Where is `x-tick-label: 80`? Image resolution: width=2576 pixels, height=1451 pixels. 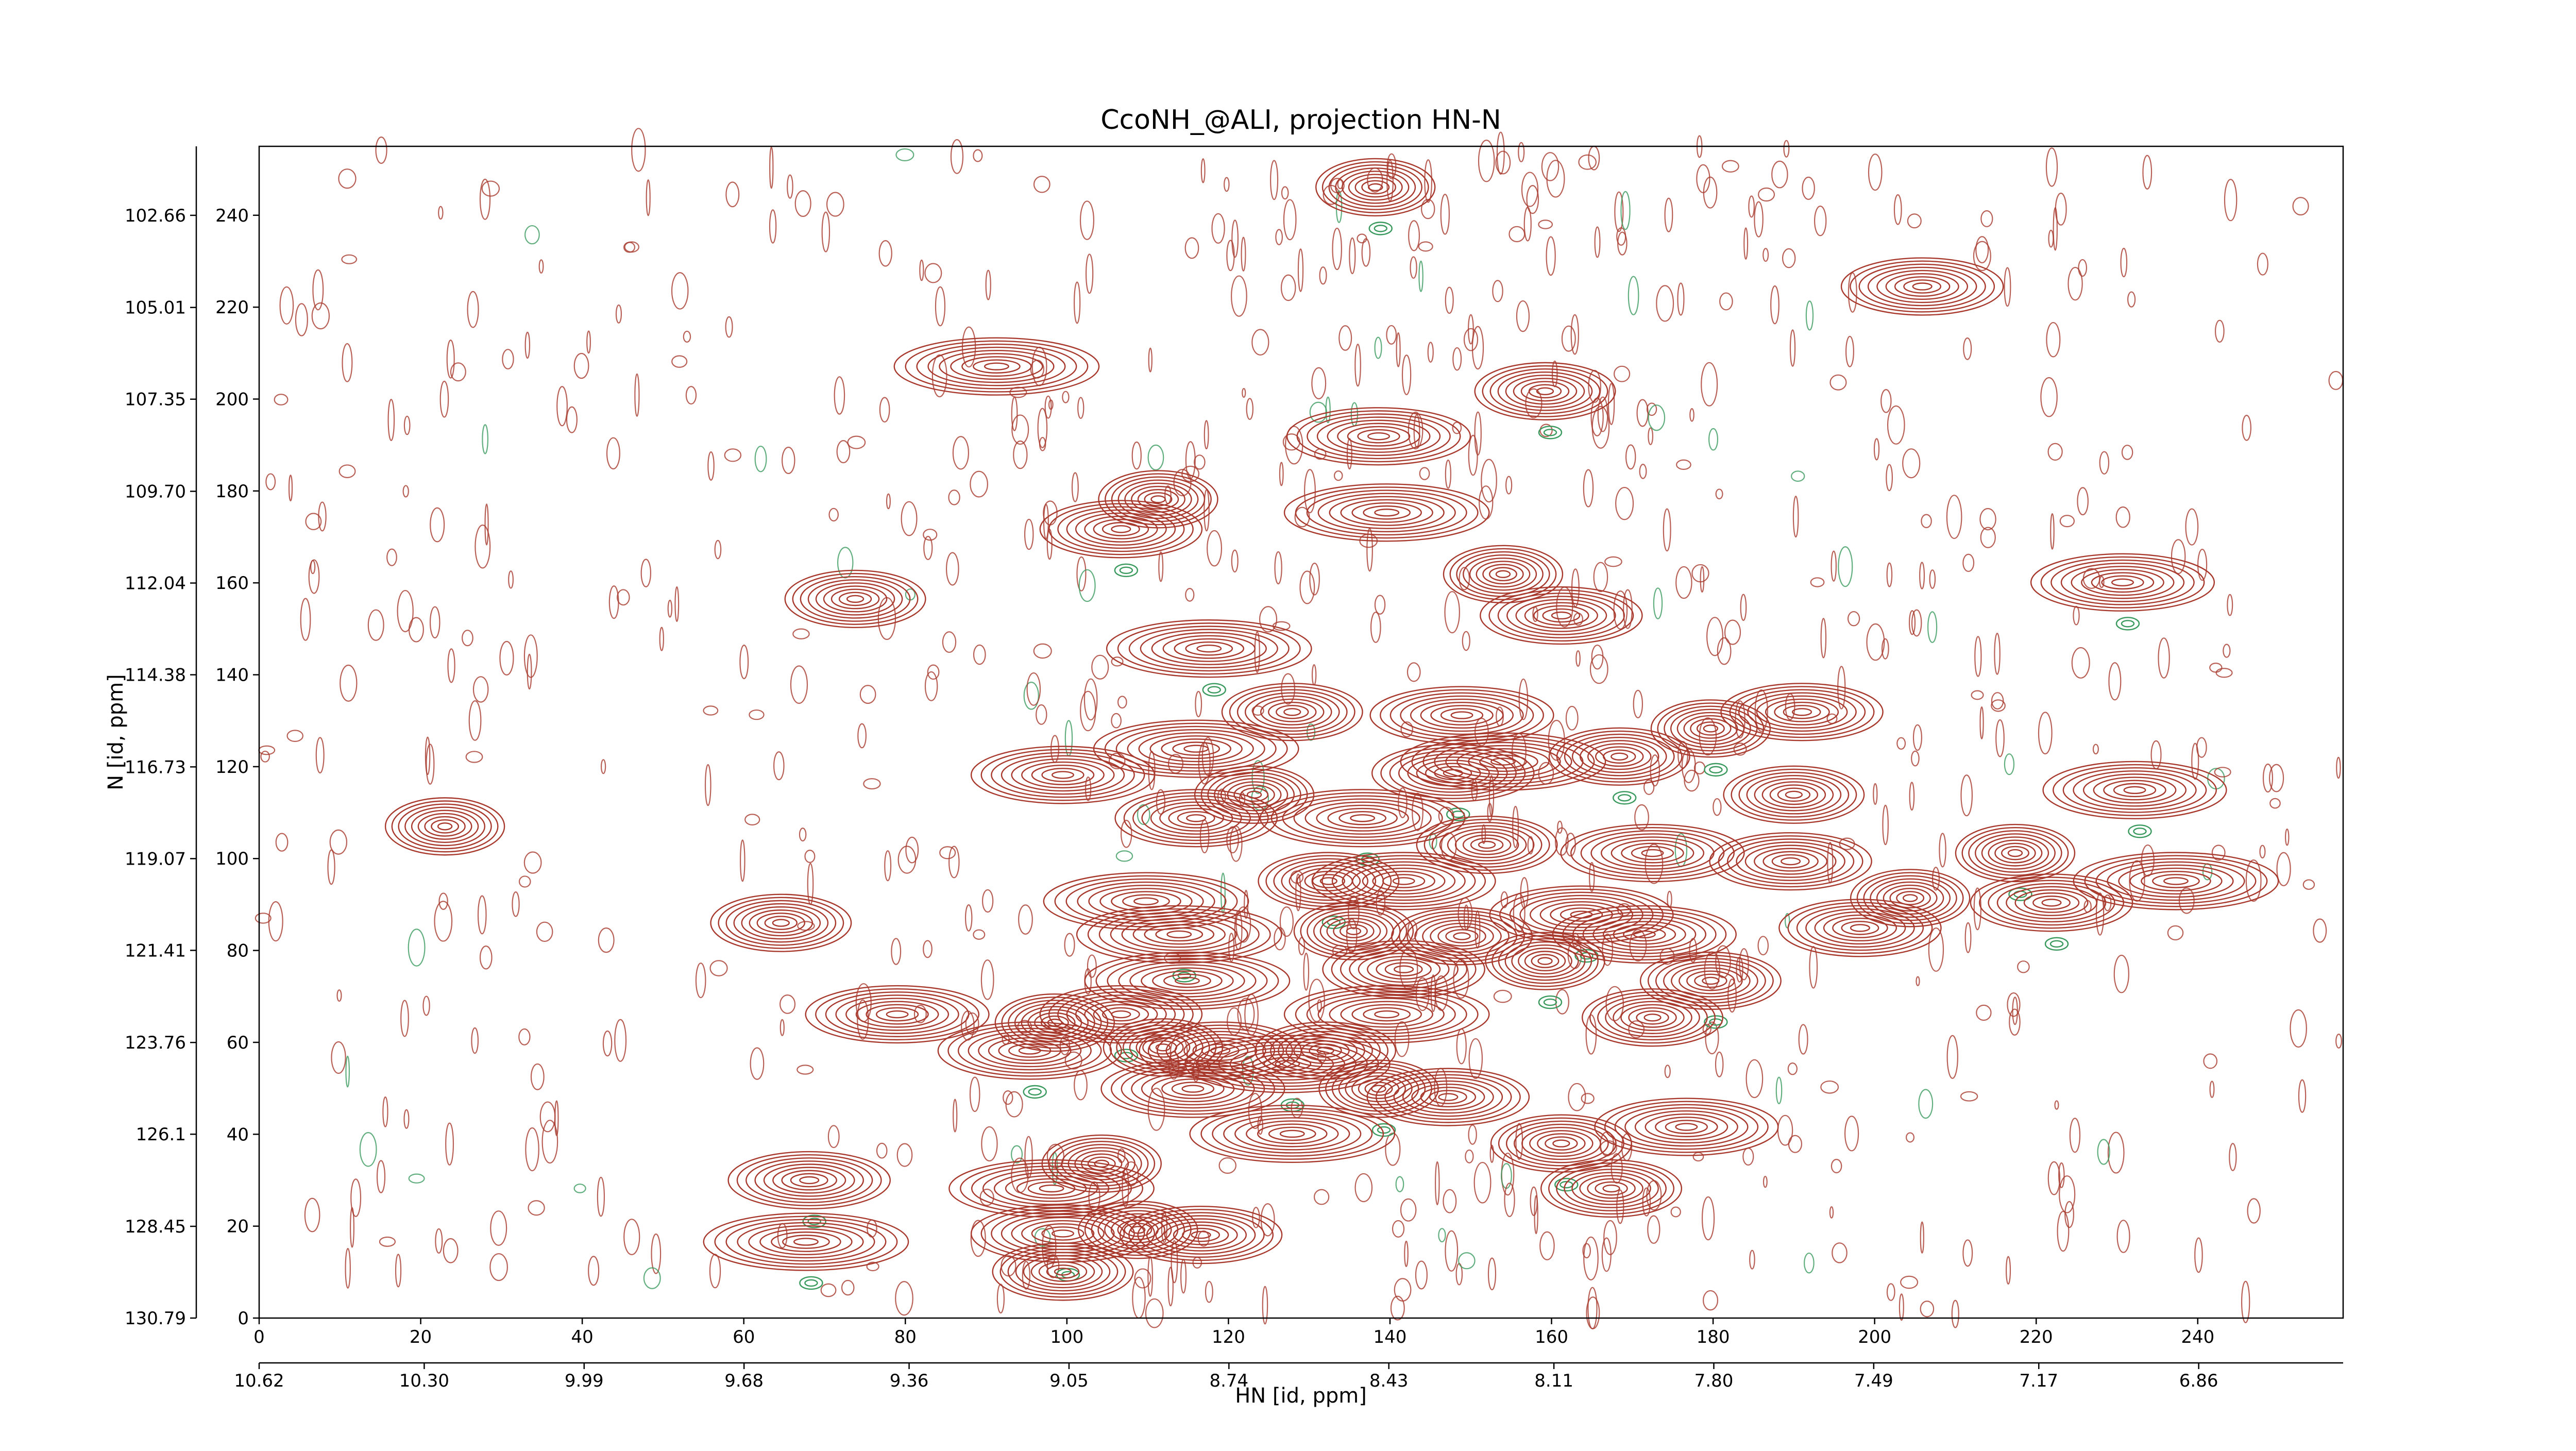
x-tick-label: 80 is located at coordinates (905, 1337).